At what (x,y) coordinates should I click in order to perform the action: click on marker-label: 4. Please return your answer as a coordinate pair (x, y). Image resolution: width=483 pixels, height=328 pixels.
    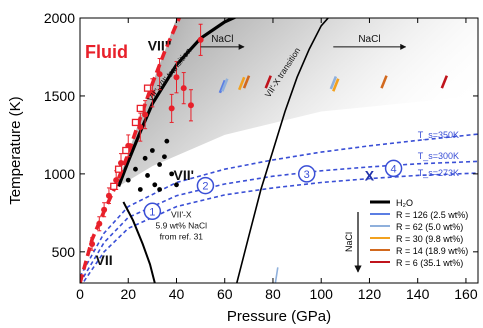
    Looking at the image, I should click on (394, 169).